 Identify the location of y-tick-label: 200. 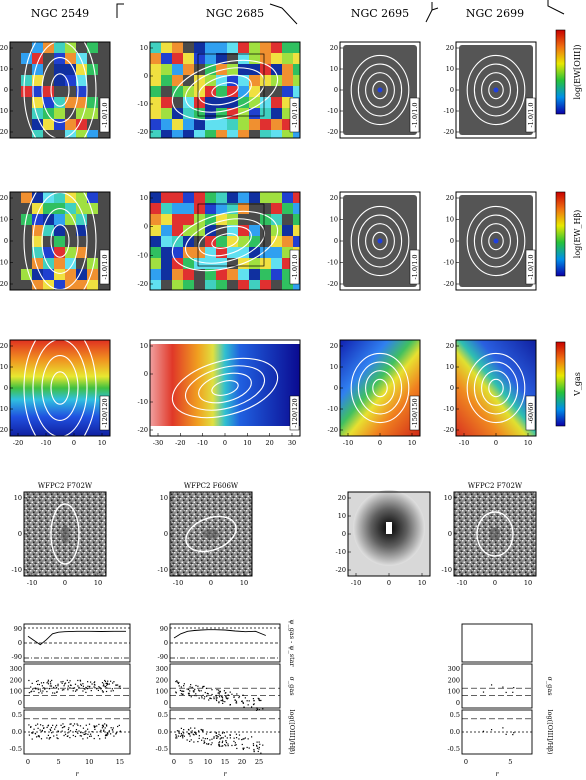
(16, 680).